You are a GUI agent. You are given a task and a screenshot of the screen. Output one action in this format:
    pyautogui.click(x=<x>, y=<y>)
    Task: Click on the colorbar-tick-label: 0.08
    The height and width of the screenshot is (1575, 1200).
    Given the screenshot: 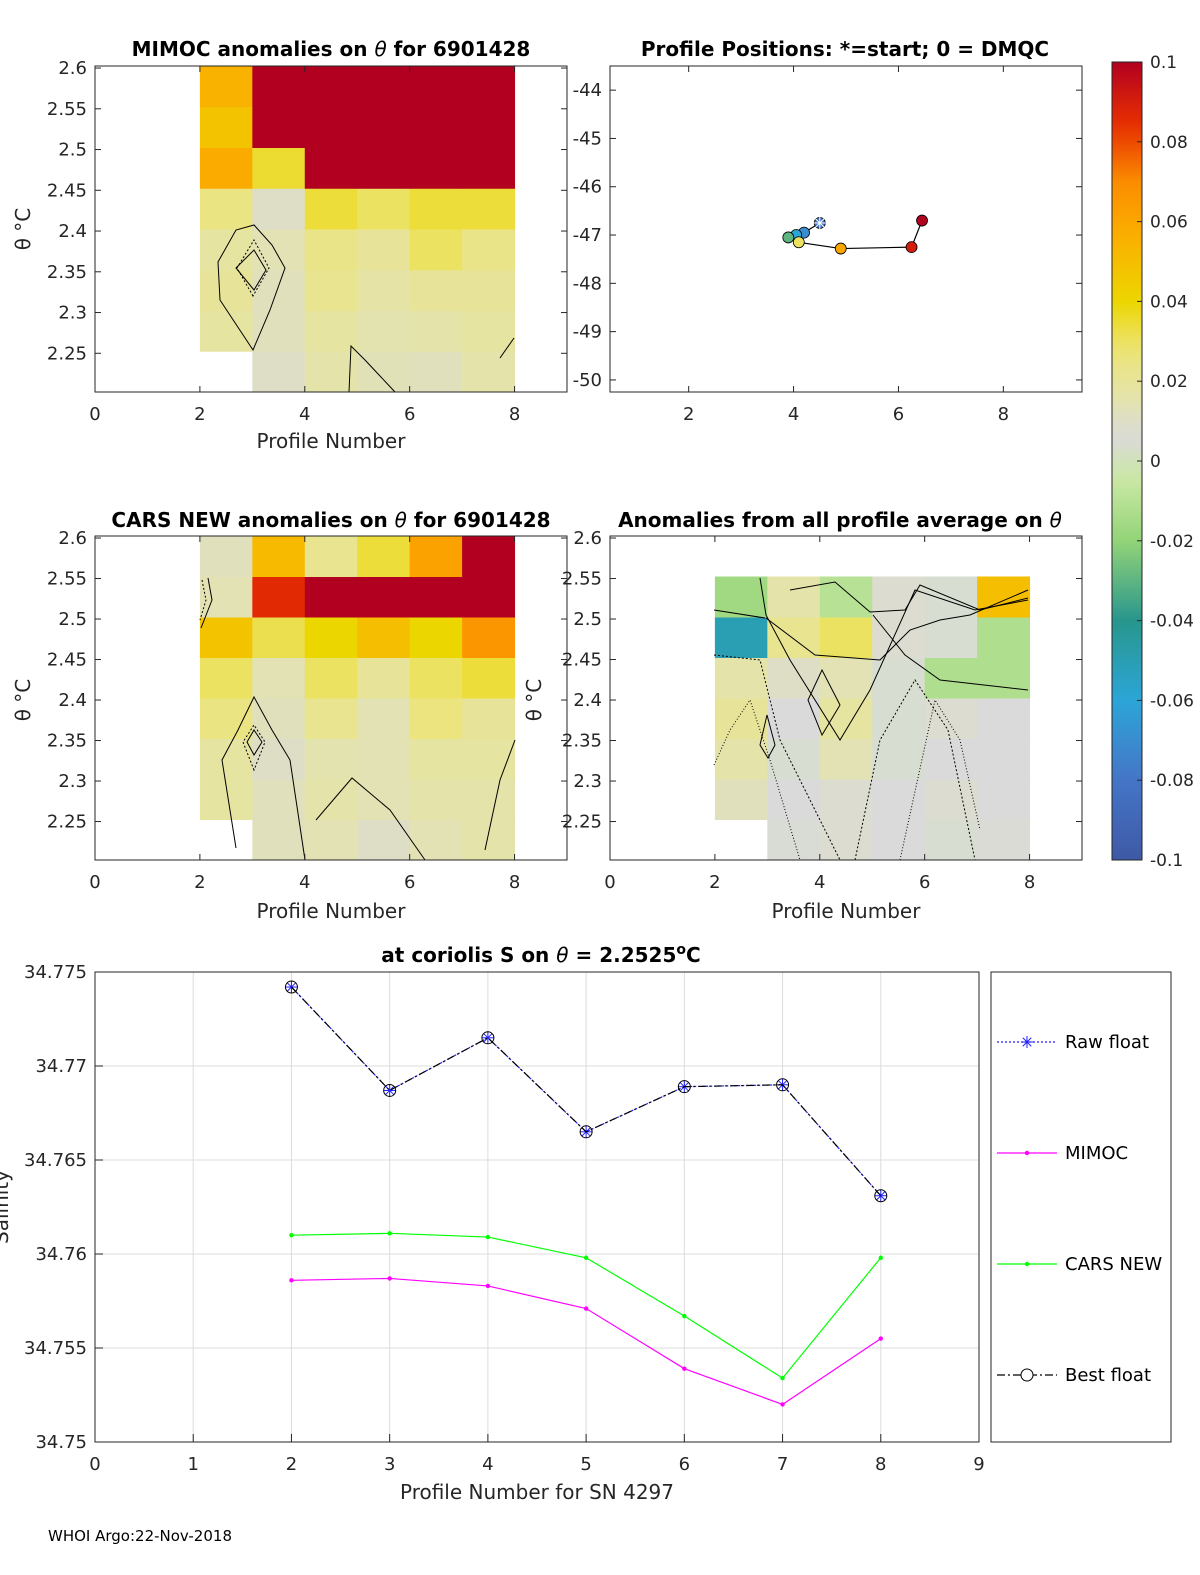 What is the action you would take?
    pyautogui.click(x=1169, y=143)
    